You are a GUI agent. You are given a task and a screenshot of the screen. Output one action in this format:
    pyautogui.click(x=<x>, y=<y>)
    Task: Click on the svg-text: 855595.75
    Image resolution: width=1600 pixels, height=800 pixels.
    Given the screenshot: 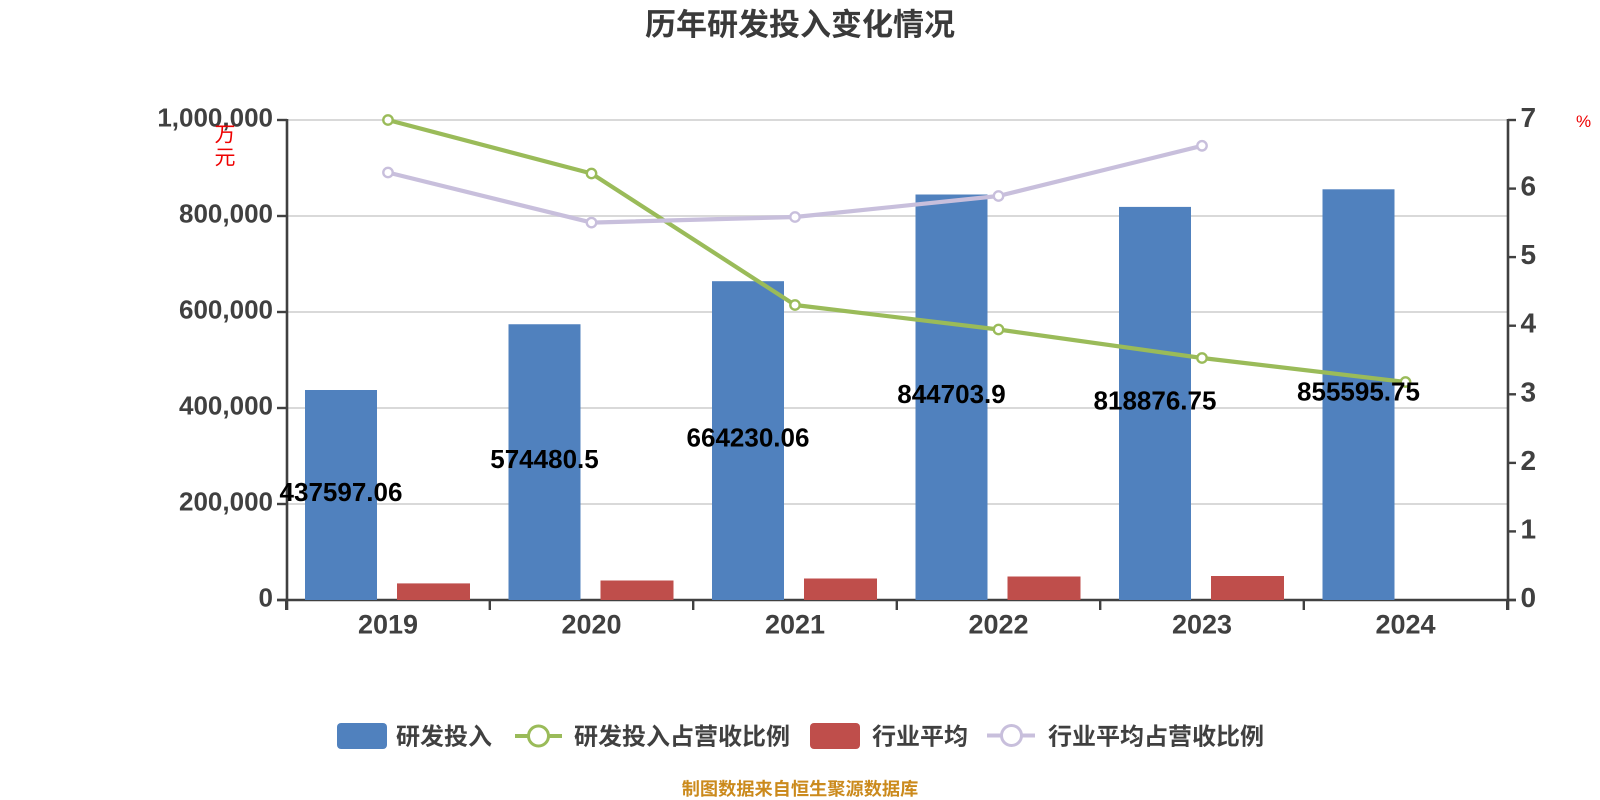 What is the action you would take?
    pyautogui.click(x=1358, y=392)
    